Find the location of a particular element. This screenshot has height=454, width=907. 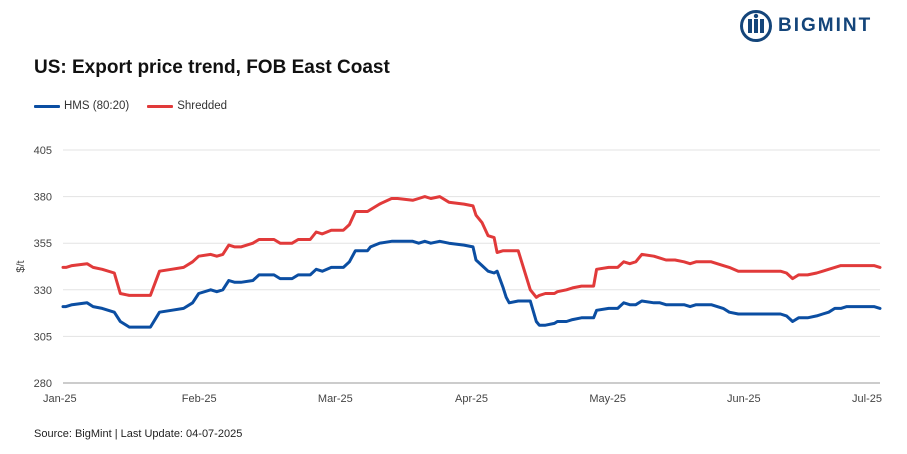

brand-name: BIGMINT is located at coordinates (825, 25).